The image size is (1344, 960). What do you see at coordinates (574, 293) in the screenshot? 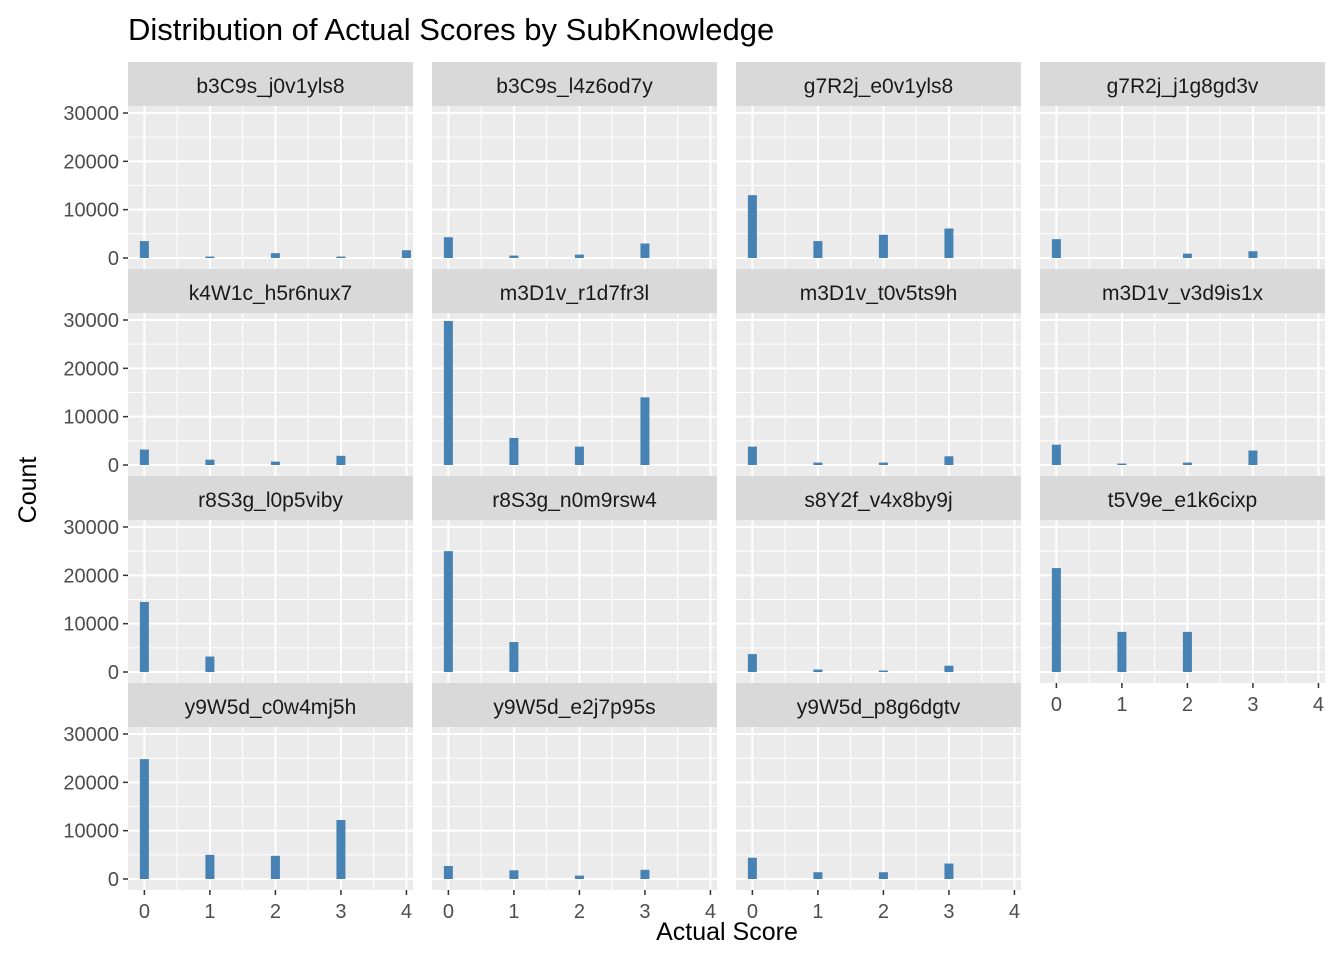
I see `facet-strip-label: m3D1v_r1d7fr3l` at bounding box center [574, 293].